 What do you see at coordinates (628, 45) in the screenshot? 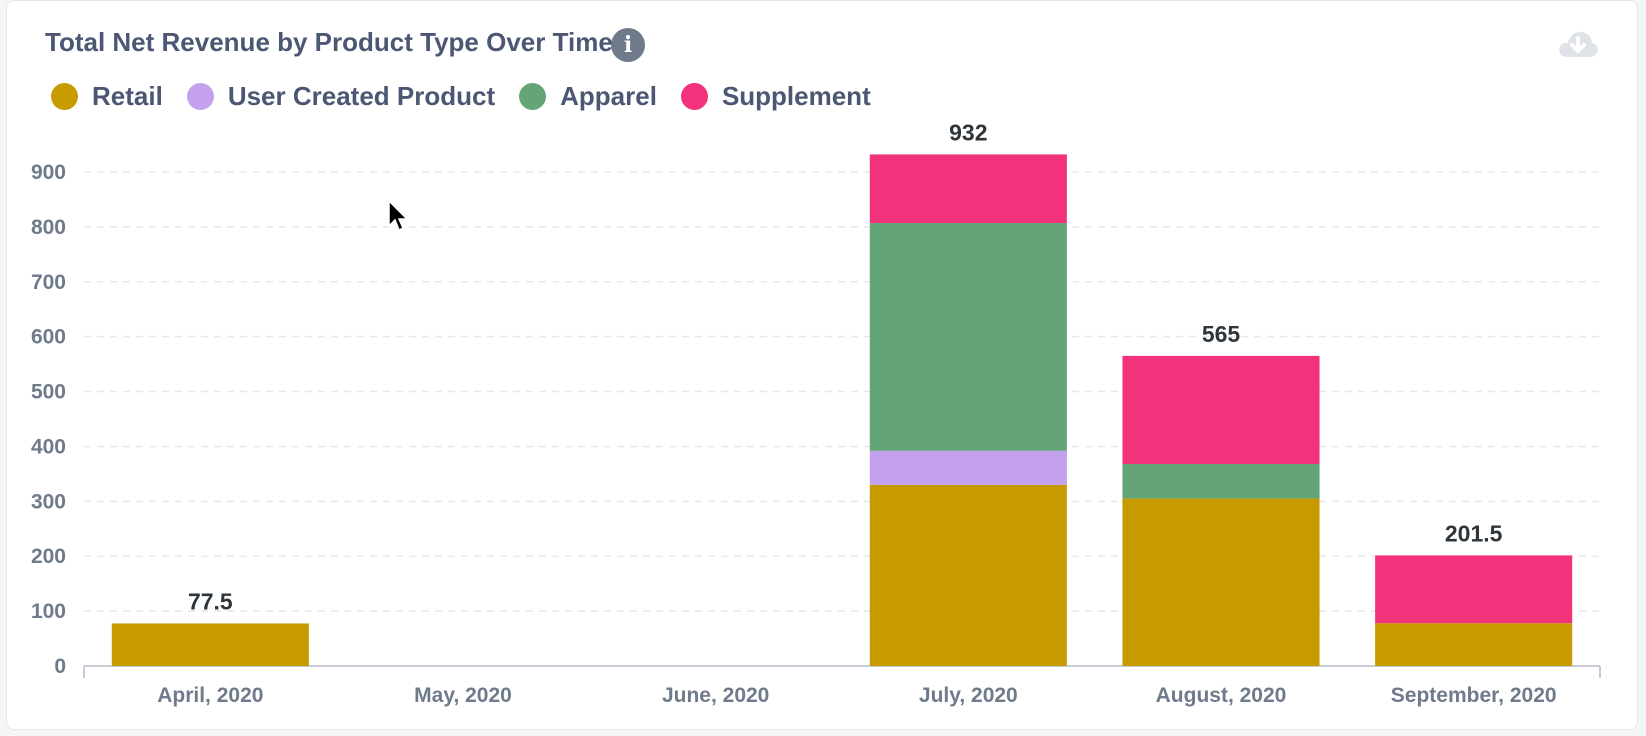
I see `info-icon: i` at bounding box center [628, 45].